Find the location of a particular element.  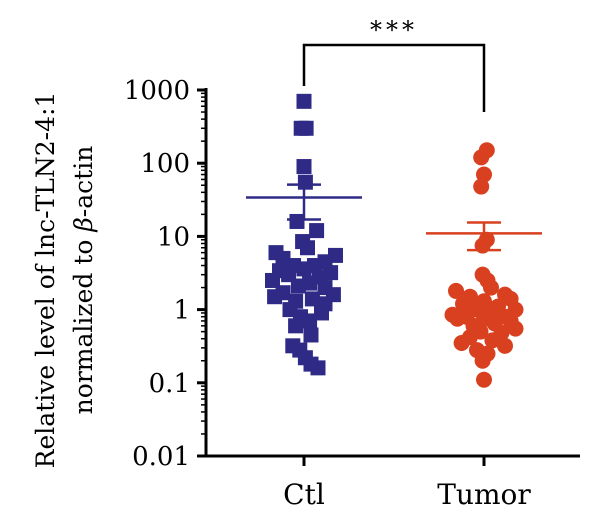

significance-label: *** is located at coordinates (394, 30).